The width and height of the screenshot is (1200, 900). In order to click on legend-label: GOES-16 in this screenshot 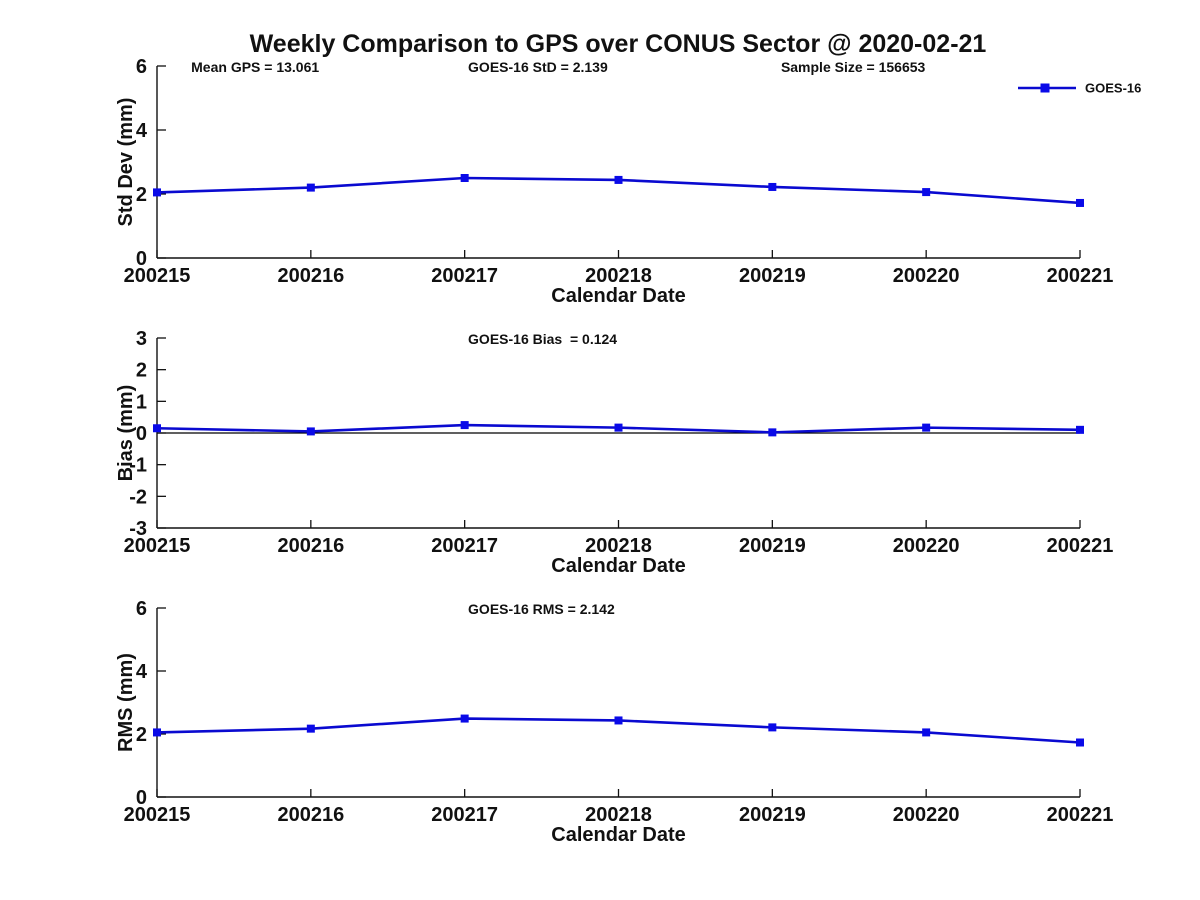, I will do `click(1113, 88)`.